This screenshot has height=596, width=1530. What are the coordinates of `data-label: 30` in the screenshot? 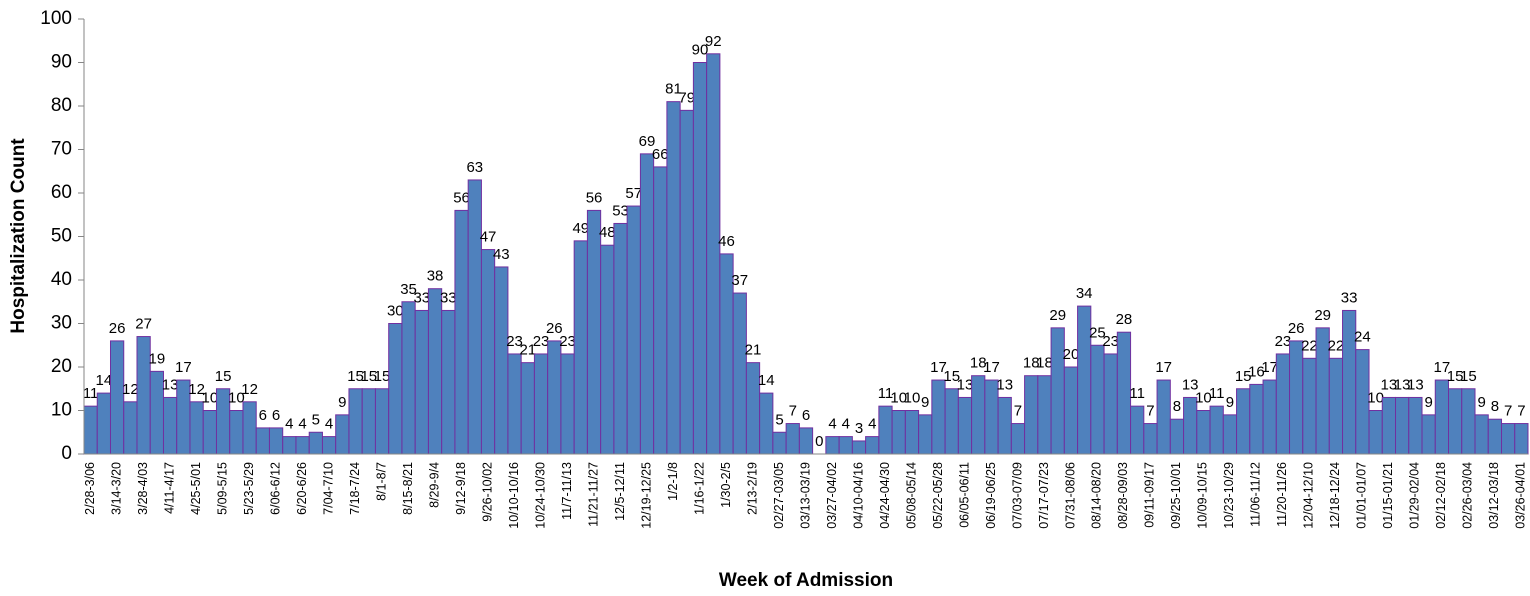 It's located at (395, 311).